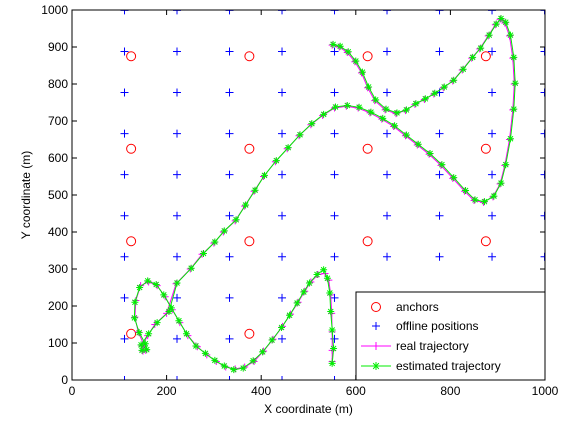  Describe the element at coordinates (58, 158) in the screenshot. I see `y-tick-label: 600` at that location.